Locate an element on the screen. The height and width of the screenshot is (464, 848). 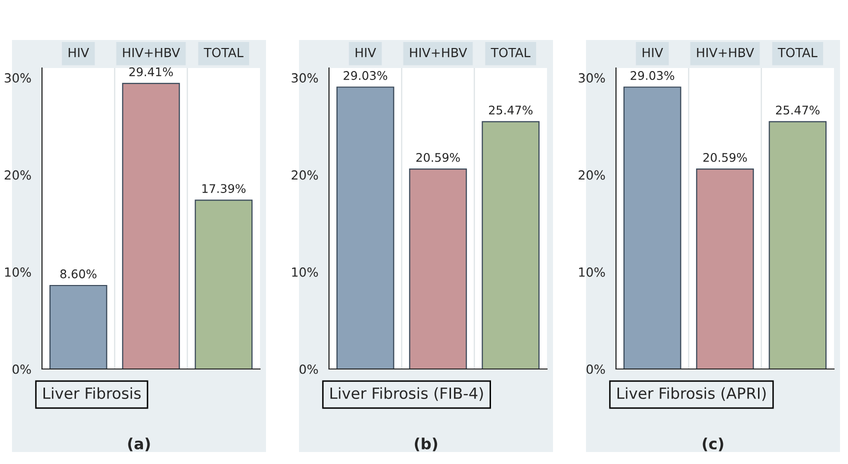
x-axis-title: Liver Fibrosis (APRI) is located at coordinates (692, 394).